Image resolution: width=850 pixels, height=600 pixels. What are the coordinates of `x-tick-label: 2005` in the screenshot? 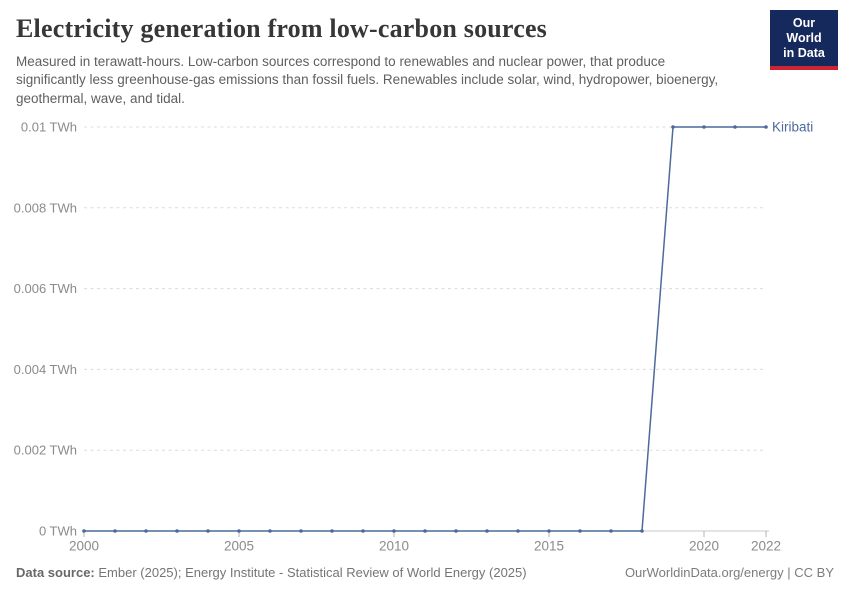 It's located at (239, 546).